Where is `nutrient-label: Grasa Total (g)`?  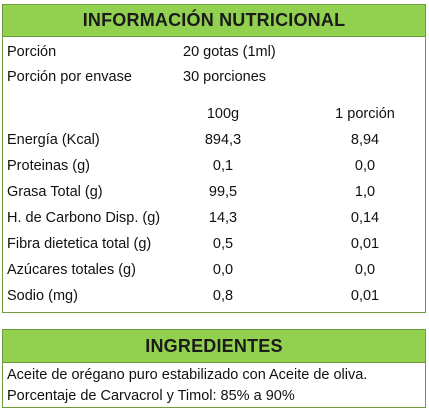
nutrient-label: Grasa Total (g) is located at coordinates (55, 192).